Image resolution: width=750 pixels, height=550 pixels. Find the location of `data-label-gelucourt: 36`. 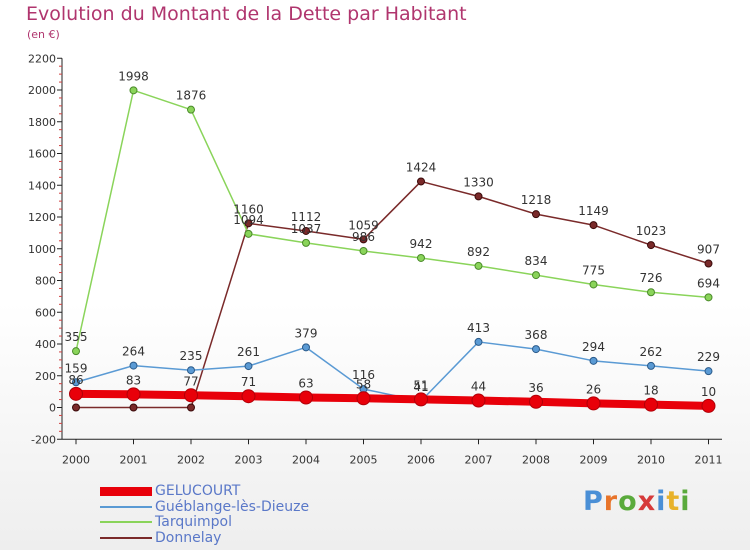

data-label-gelucourt: 36 is located at coordinates (535, 388).